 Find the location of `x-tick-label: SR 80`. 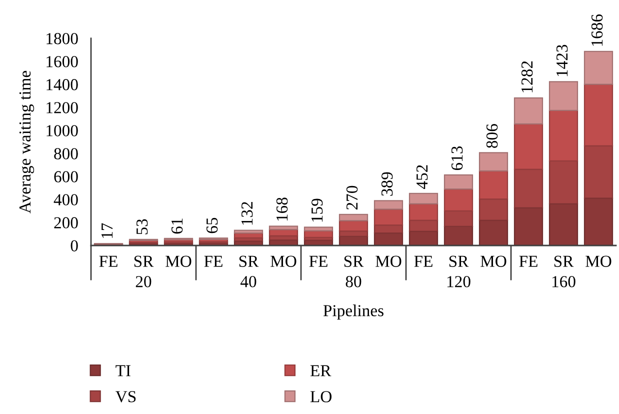

x-tick-label: SR 80 is located at coordinates (354, 272).